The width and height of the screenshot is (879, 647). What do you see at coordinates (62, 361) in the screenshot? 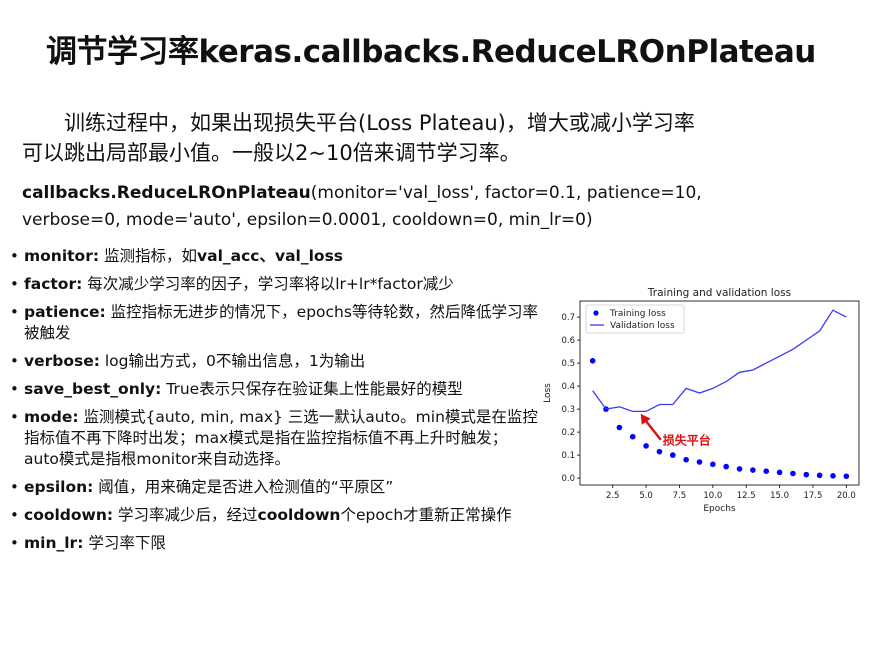
I see `param-name: verbose:` at bounding box center [62, 361].